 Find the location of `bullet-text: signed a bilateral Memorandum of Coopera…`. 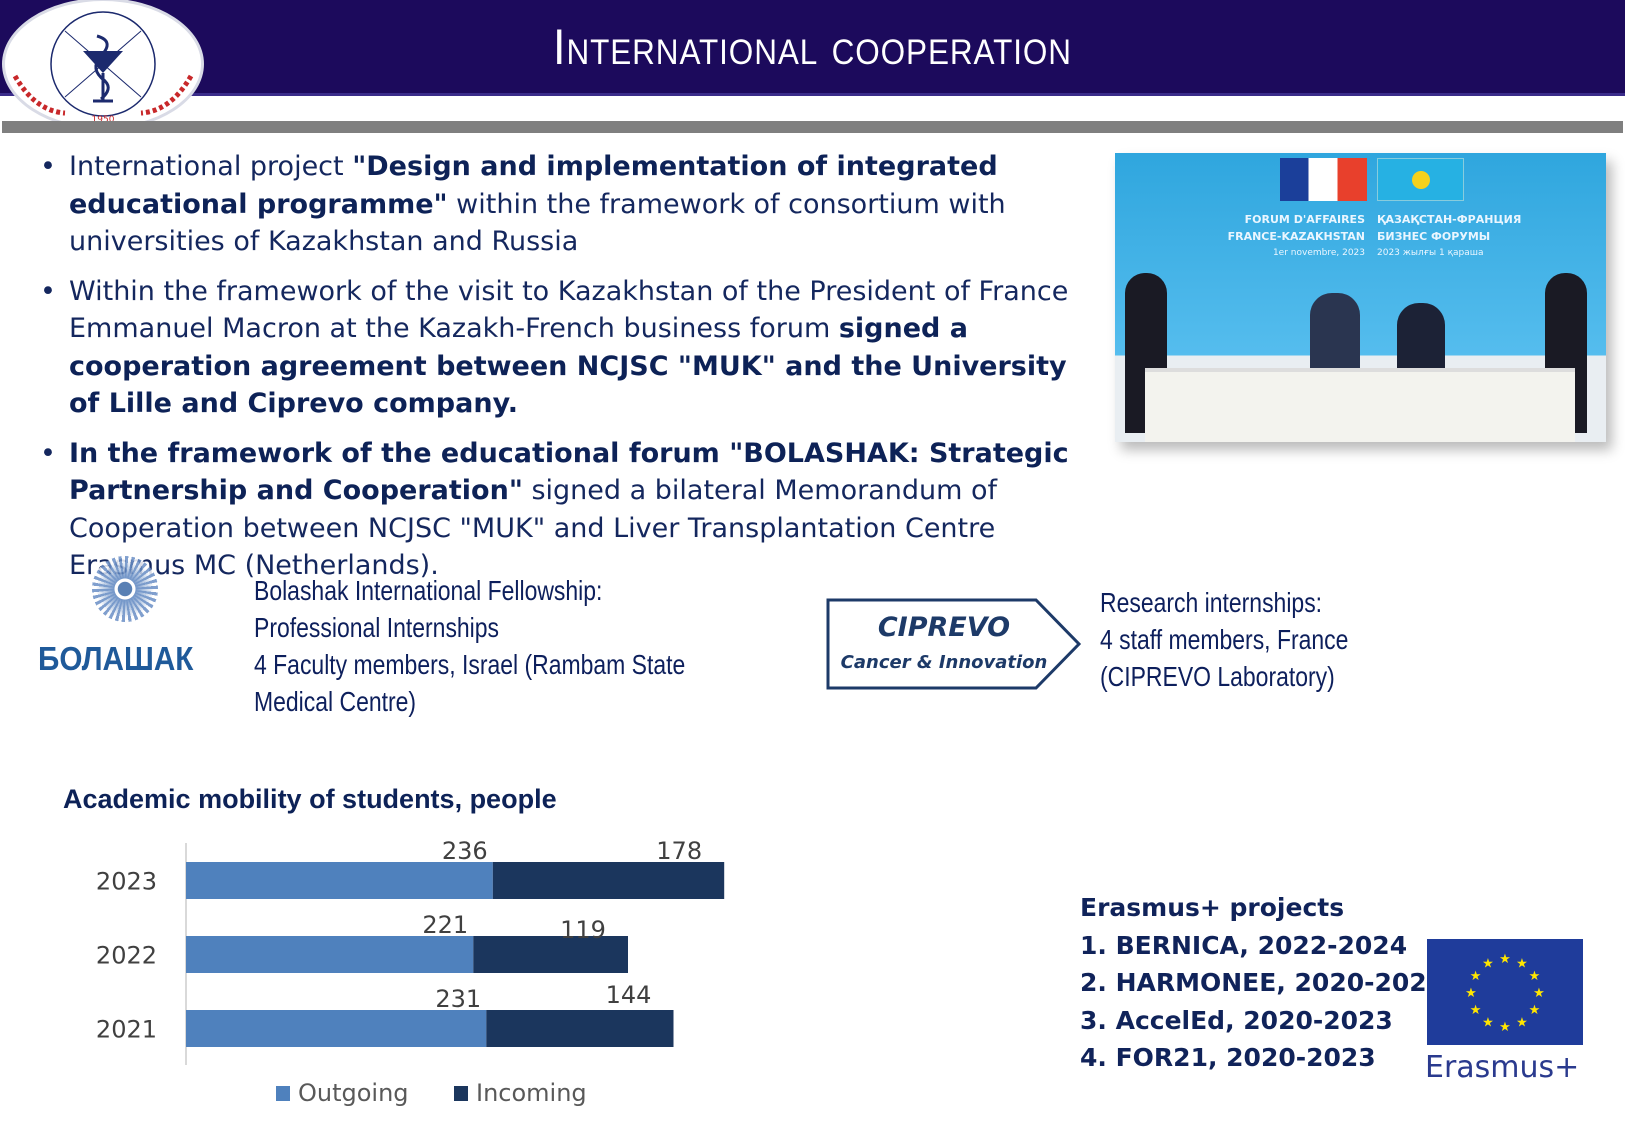

bullet-text: signed a bilateral Memorandum of Coopera… is located at coordinates (533, 528).